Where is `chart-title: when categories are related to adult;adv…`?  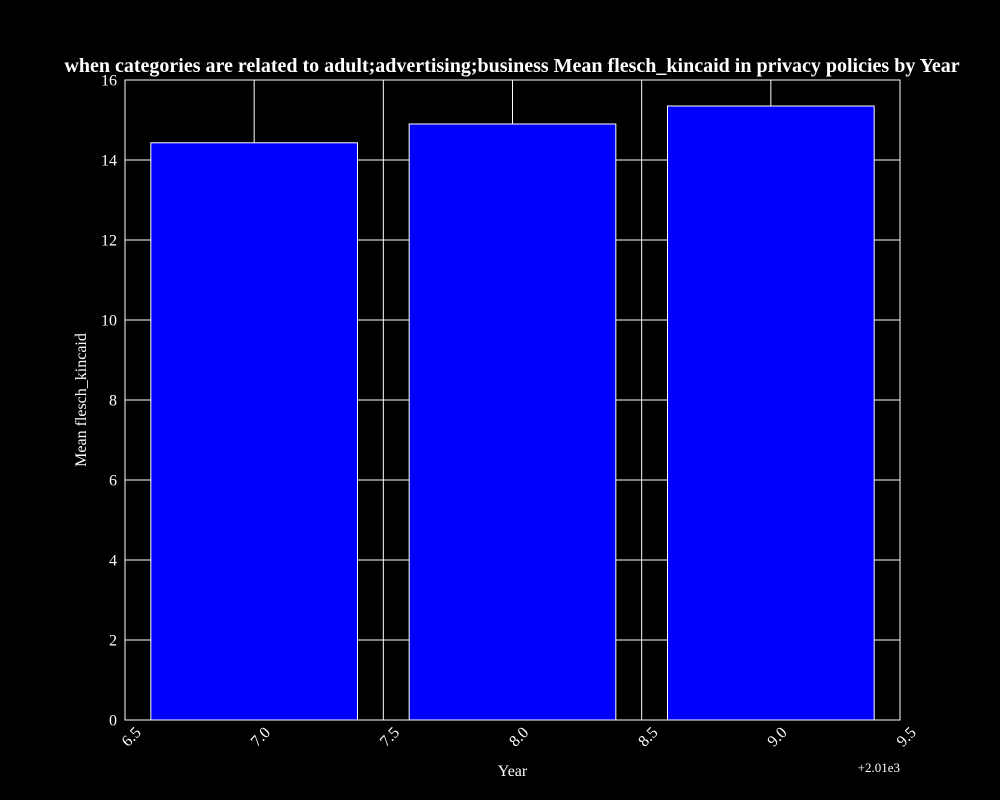
chart-title: when categories are related to adult;adv… is located at coordinates (511, 66).